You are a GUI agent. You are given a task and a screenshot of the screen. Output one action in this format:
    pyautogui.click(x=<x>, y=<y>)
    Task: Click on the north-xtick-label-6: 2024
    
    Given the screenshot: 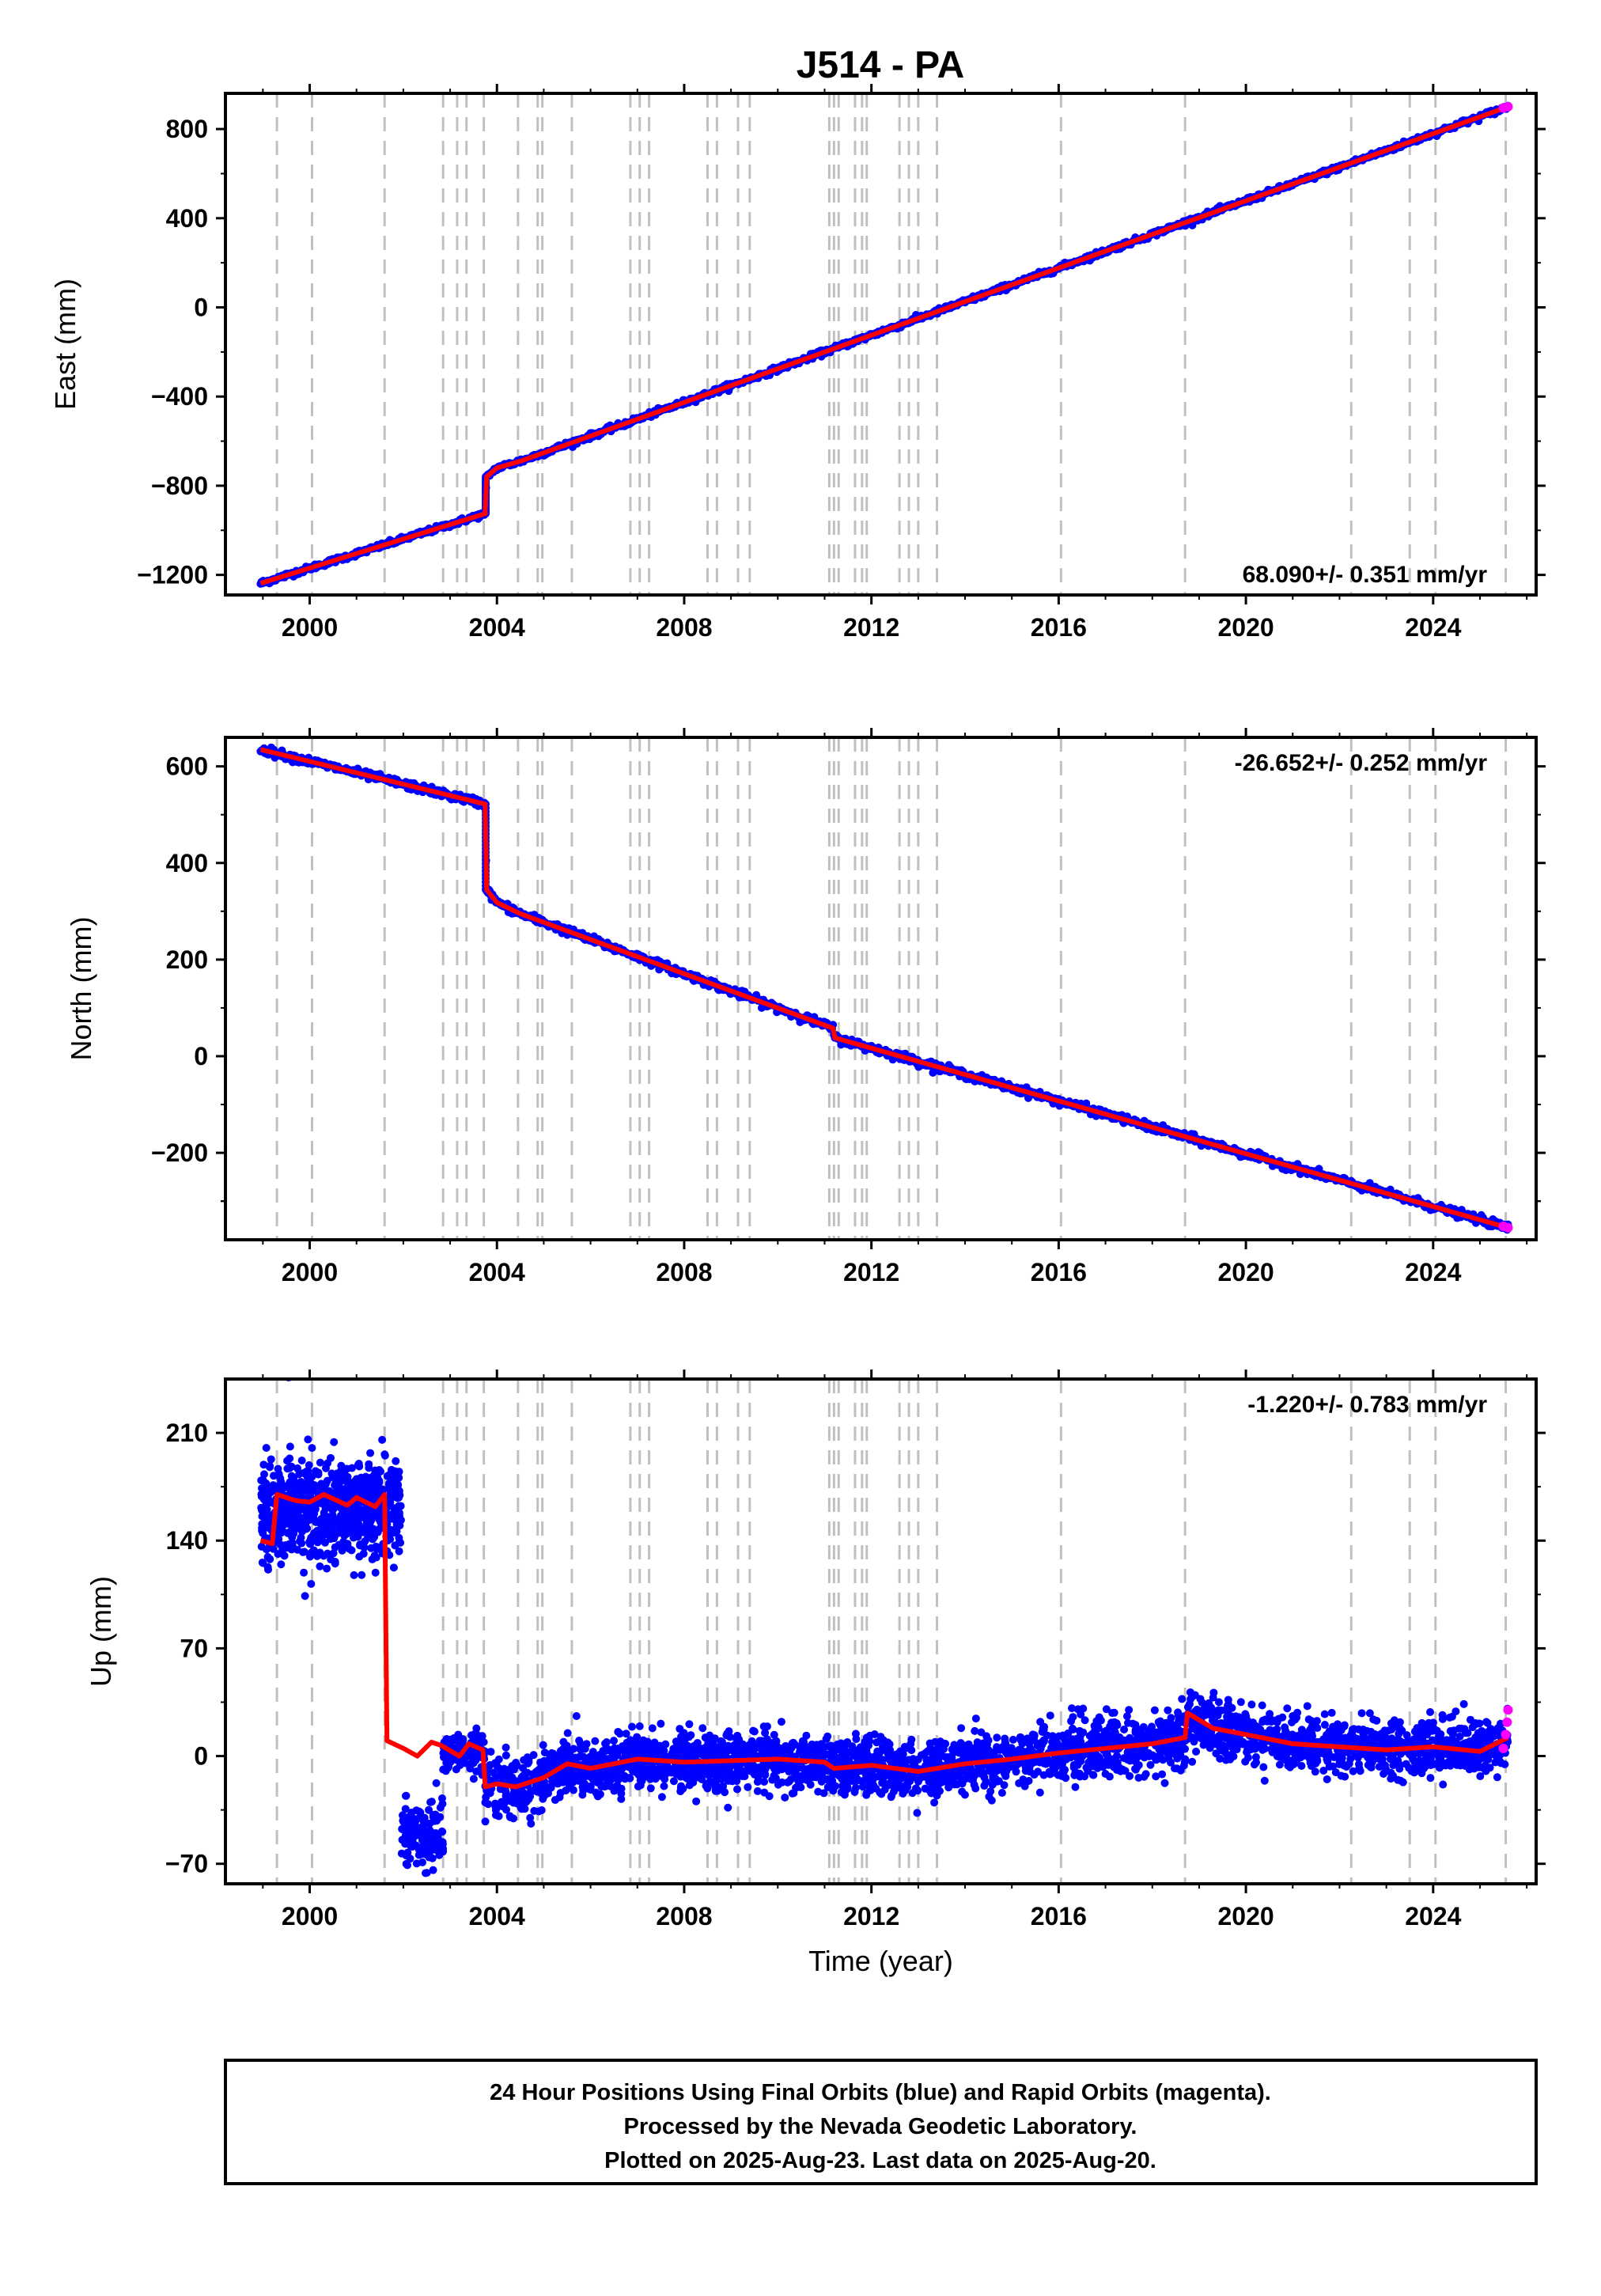 What is the action you would take?
    pyautogui.click(x=1433, y=1272)
    